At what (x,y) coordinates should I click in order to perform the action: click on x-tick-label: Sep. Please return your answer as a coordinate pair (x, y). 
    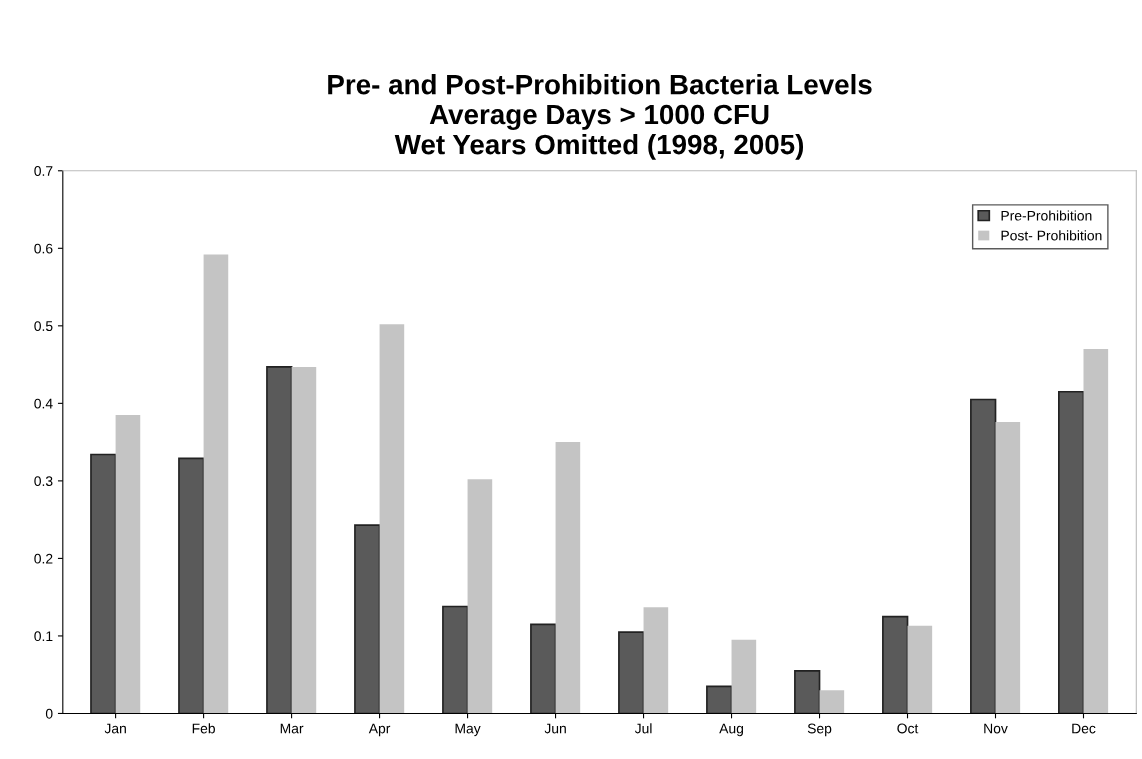
    Looking at the image, I should click on (819, 730).